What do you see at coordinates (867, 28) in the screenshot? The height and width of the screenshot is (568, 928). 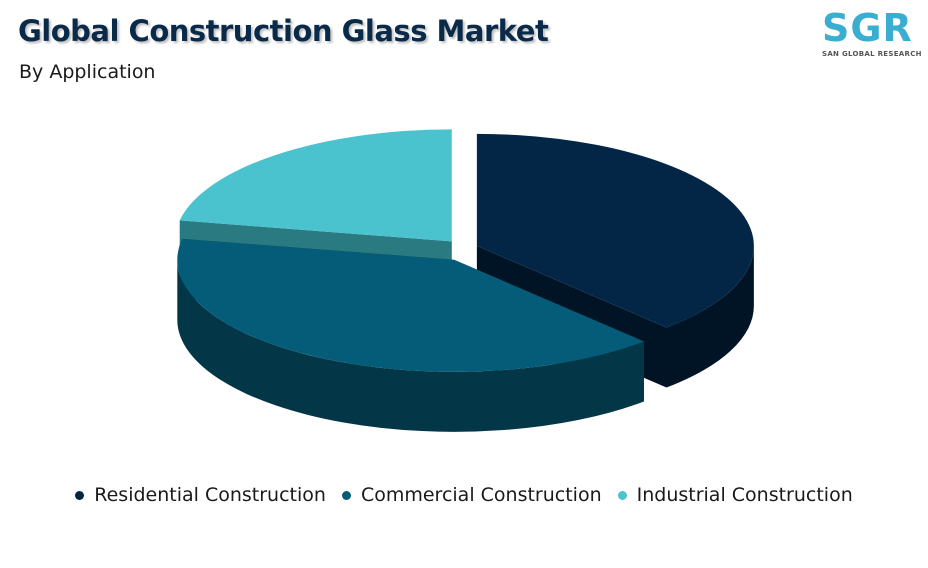 I see `logo-mark: SGR` at bounding box center [867, 28].